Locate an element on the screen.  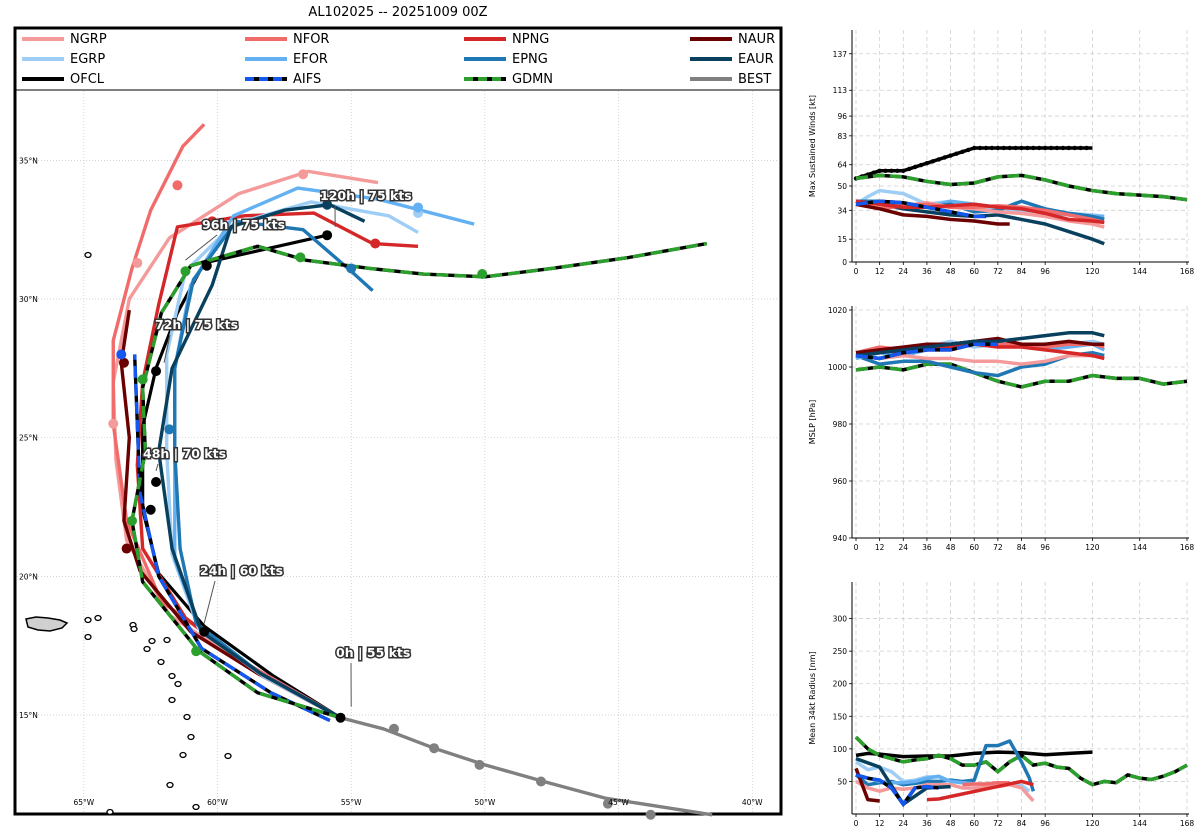
legend-entry-ofcl: OFCL is located at coordinates (63, 79).